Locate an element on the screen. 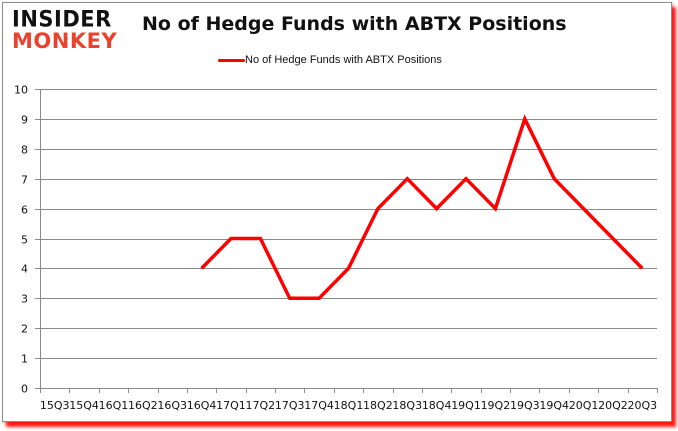 The height and width of the screenshot is (431, 678). x-tick-label: 19Q2 is located at coordinates (496, 405).